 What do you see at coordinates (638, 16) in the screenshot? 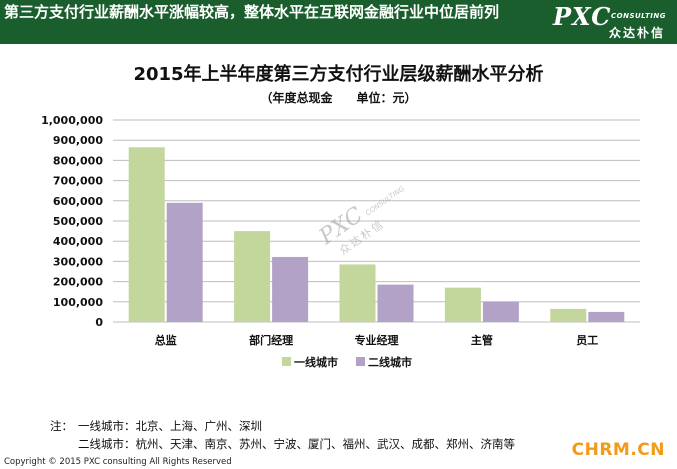
I see `logo-sub-text: CONSULTING` at bounding box center [638, 16].